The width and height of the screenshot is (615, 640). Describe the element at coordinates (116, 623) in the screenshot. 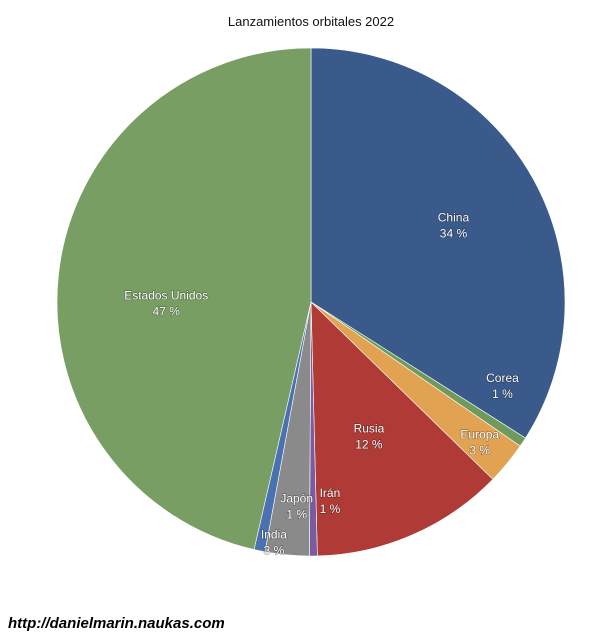

I see `source-credit: http://danielmarin.naukas.com` at that location.